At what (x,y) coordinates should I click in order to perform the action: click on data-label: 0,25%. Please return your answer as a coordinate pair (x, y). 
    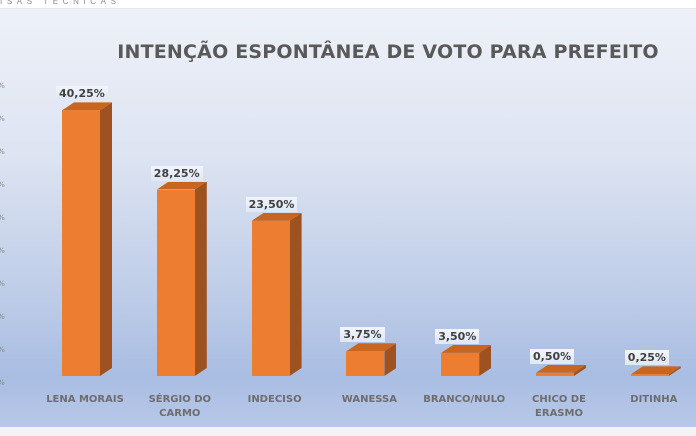
    Looking at the image, I should click on (646, 358).